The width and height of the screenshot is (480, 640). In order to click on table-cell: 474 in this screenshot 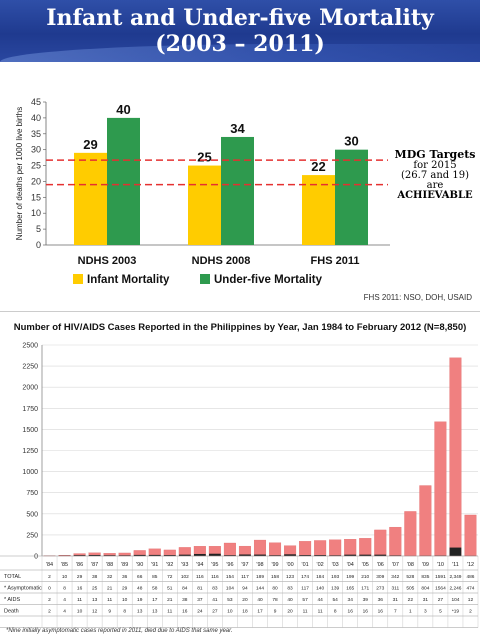, I will do `click(470, 589)`.